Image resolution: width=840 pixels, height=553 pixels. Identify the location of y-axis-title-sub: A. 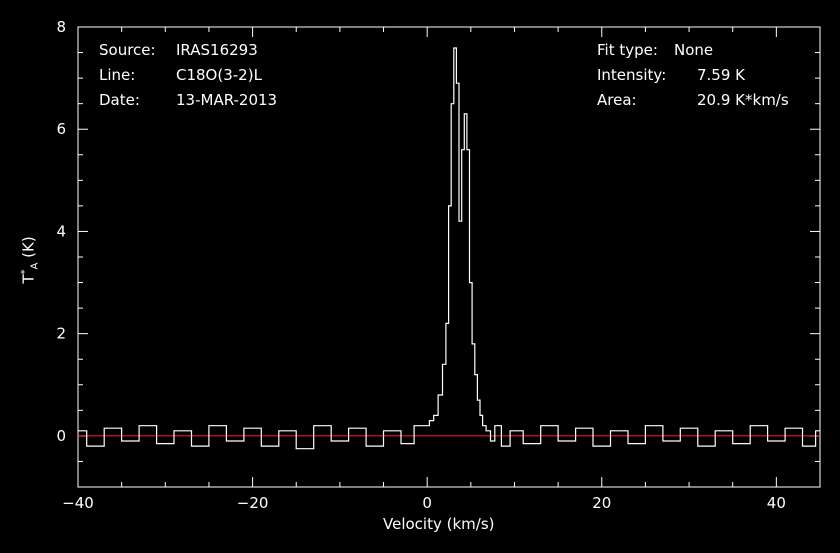
(35, 266).